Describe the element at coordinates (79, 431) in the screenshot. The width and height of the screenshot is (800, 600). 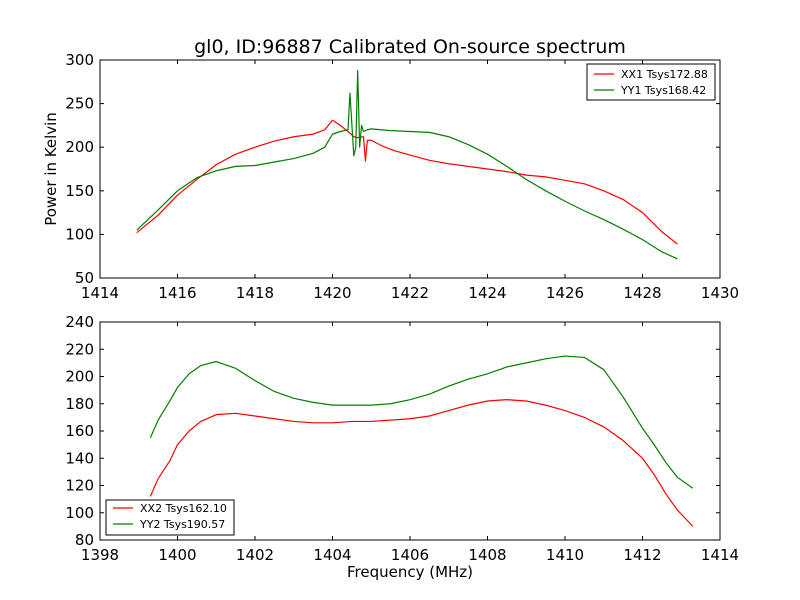
I see `y-tick-label: 160` at that location.